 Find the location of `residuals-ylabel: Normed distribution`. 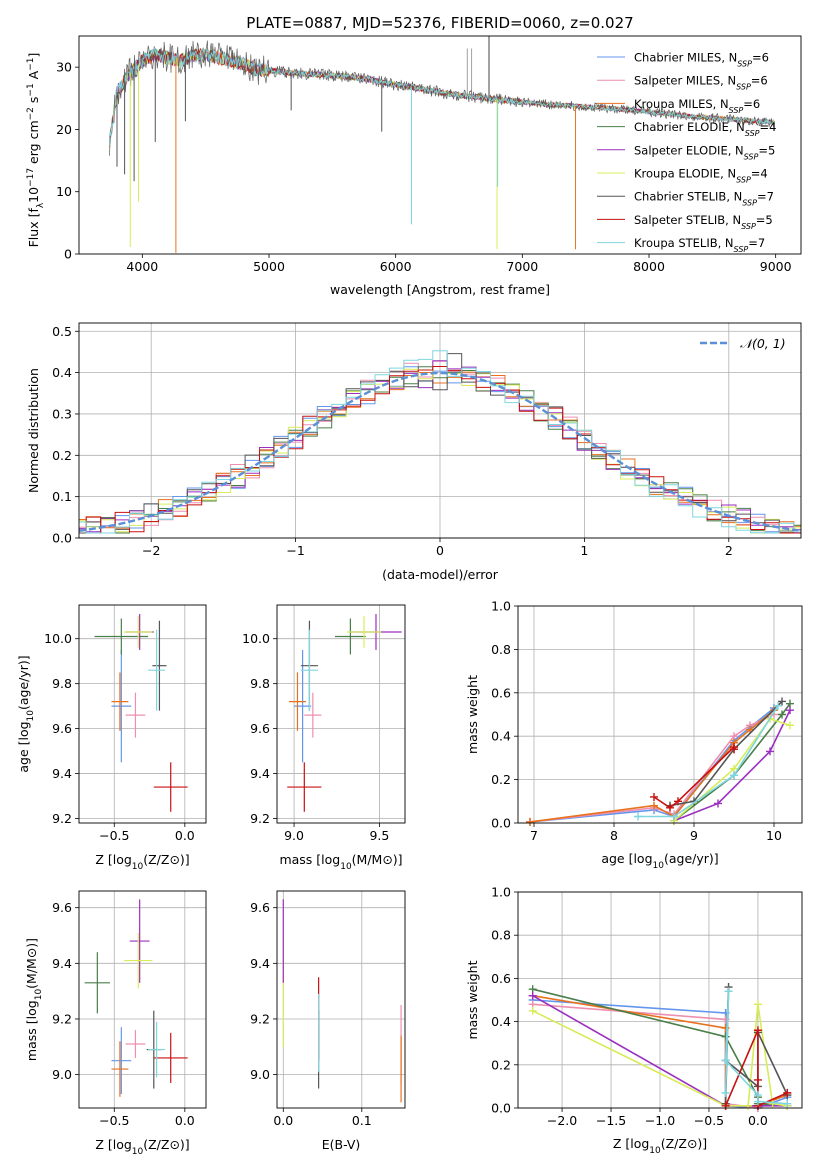

residuals-ylabel: Normed distribution is located at coordinates (33, 430).